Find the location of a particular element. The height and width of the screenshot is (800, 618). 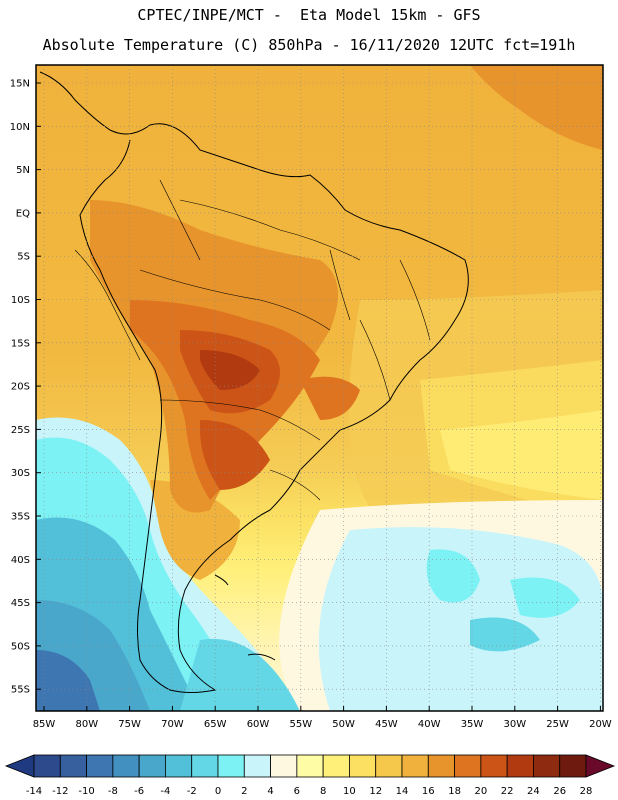

lat-label: 20S is located at coordinates (20, 387).